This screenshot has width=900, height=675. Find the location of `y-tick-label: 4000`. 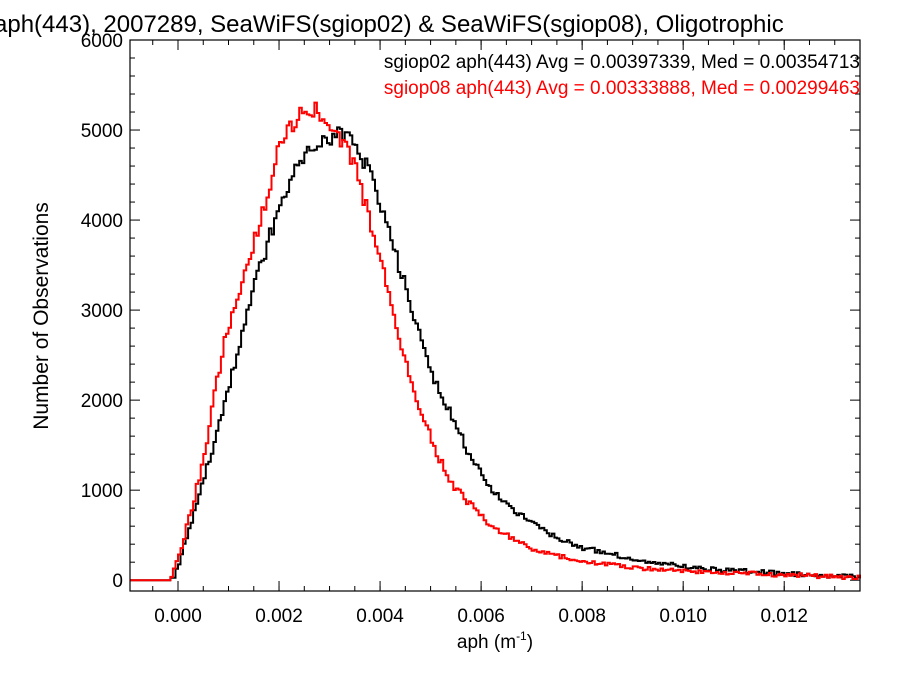

y-tick-label: 4000 is located at coordinates (102, 221).